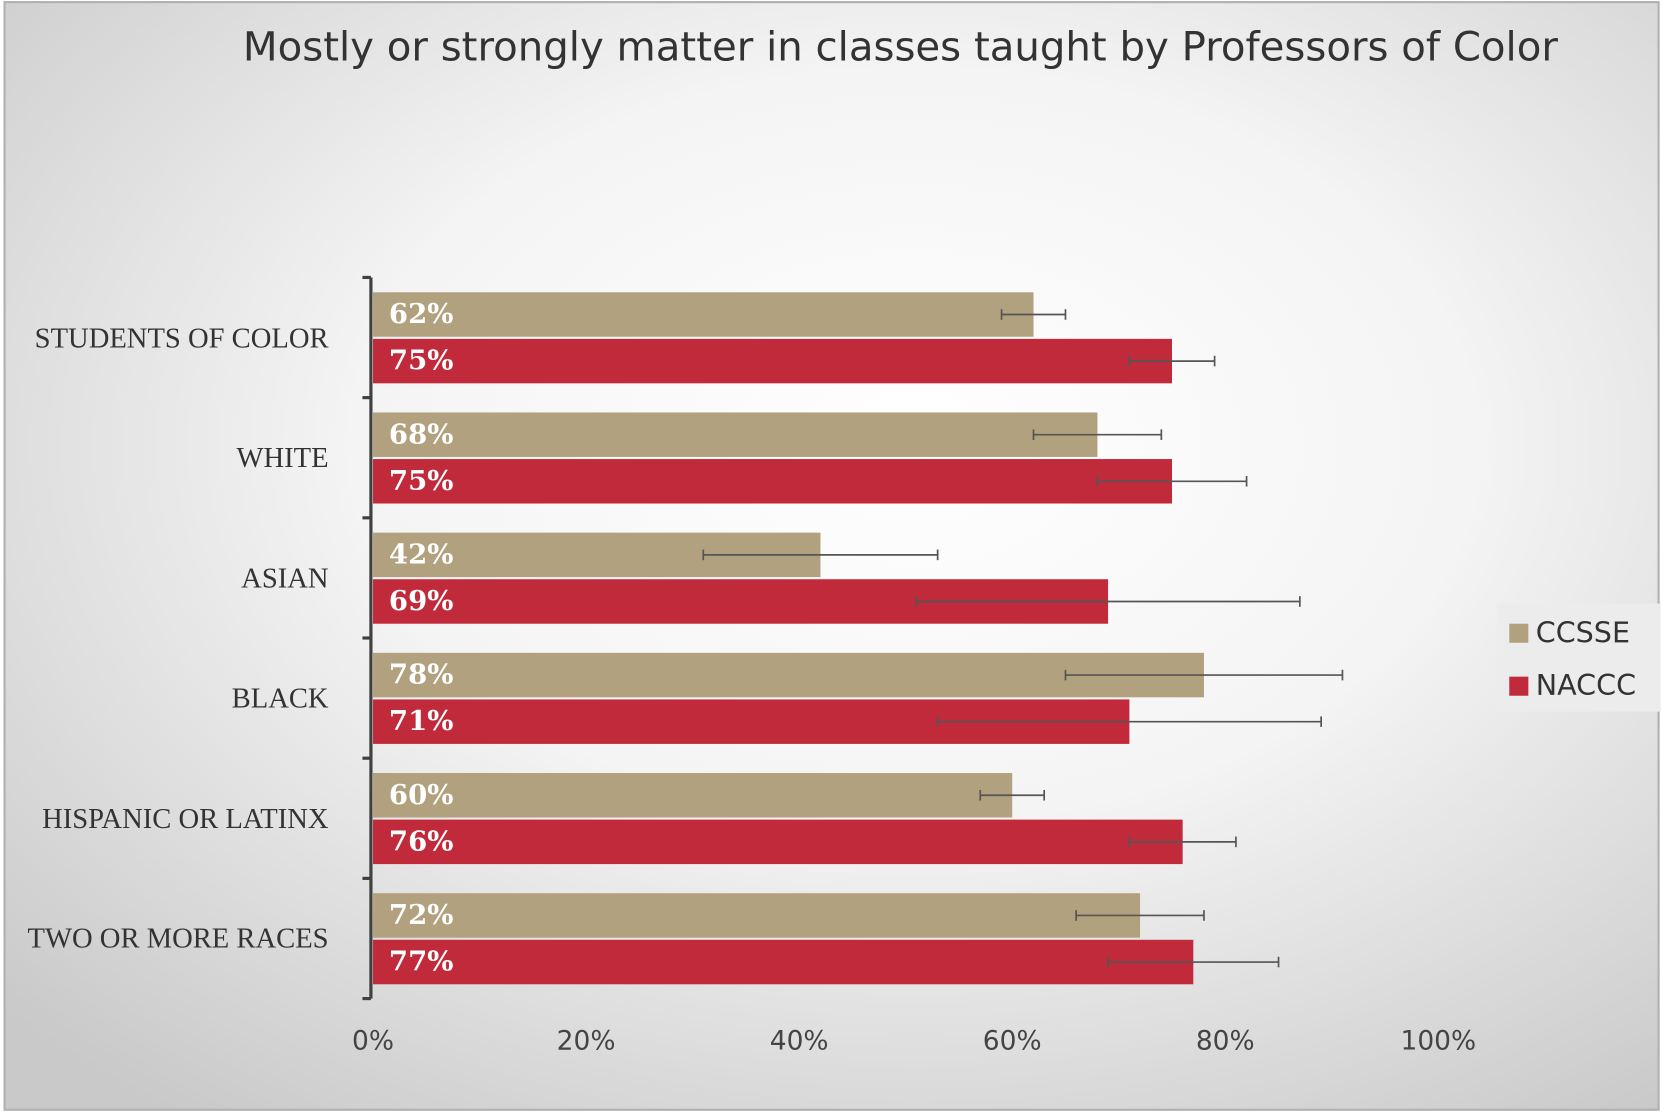  I want to click on data-label: 62%, so click(421, 314).